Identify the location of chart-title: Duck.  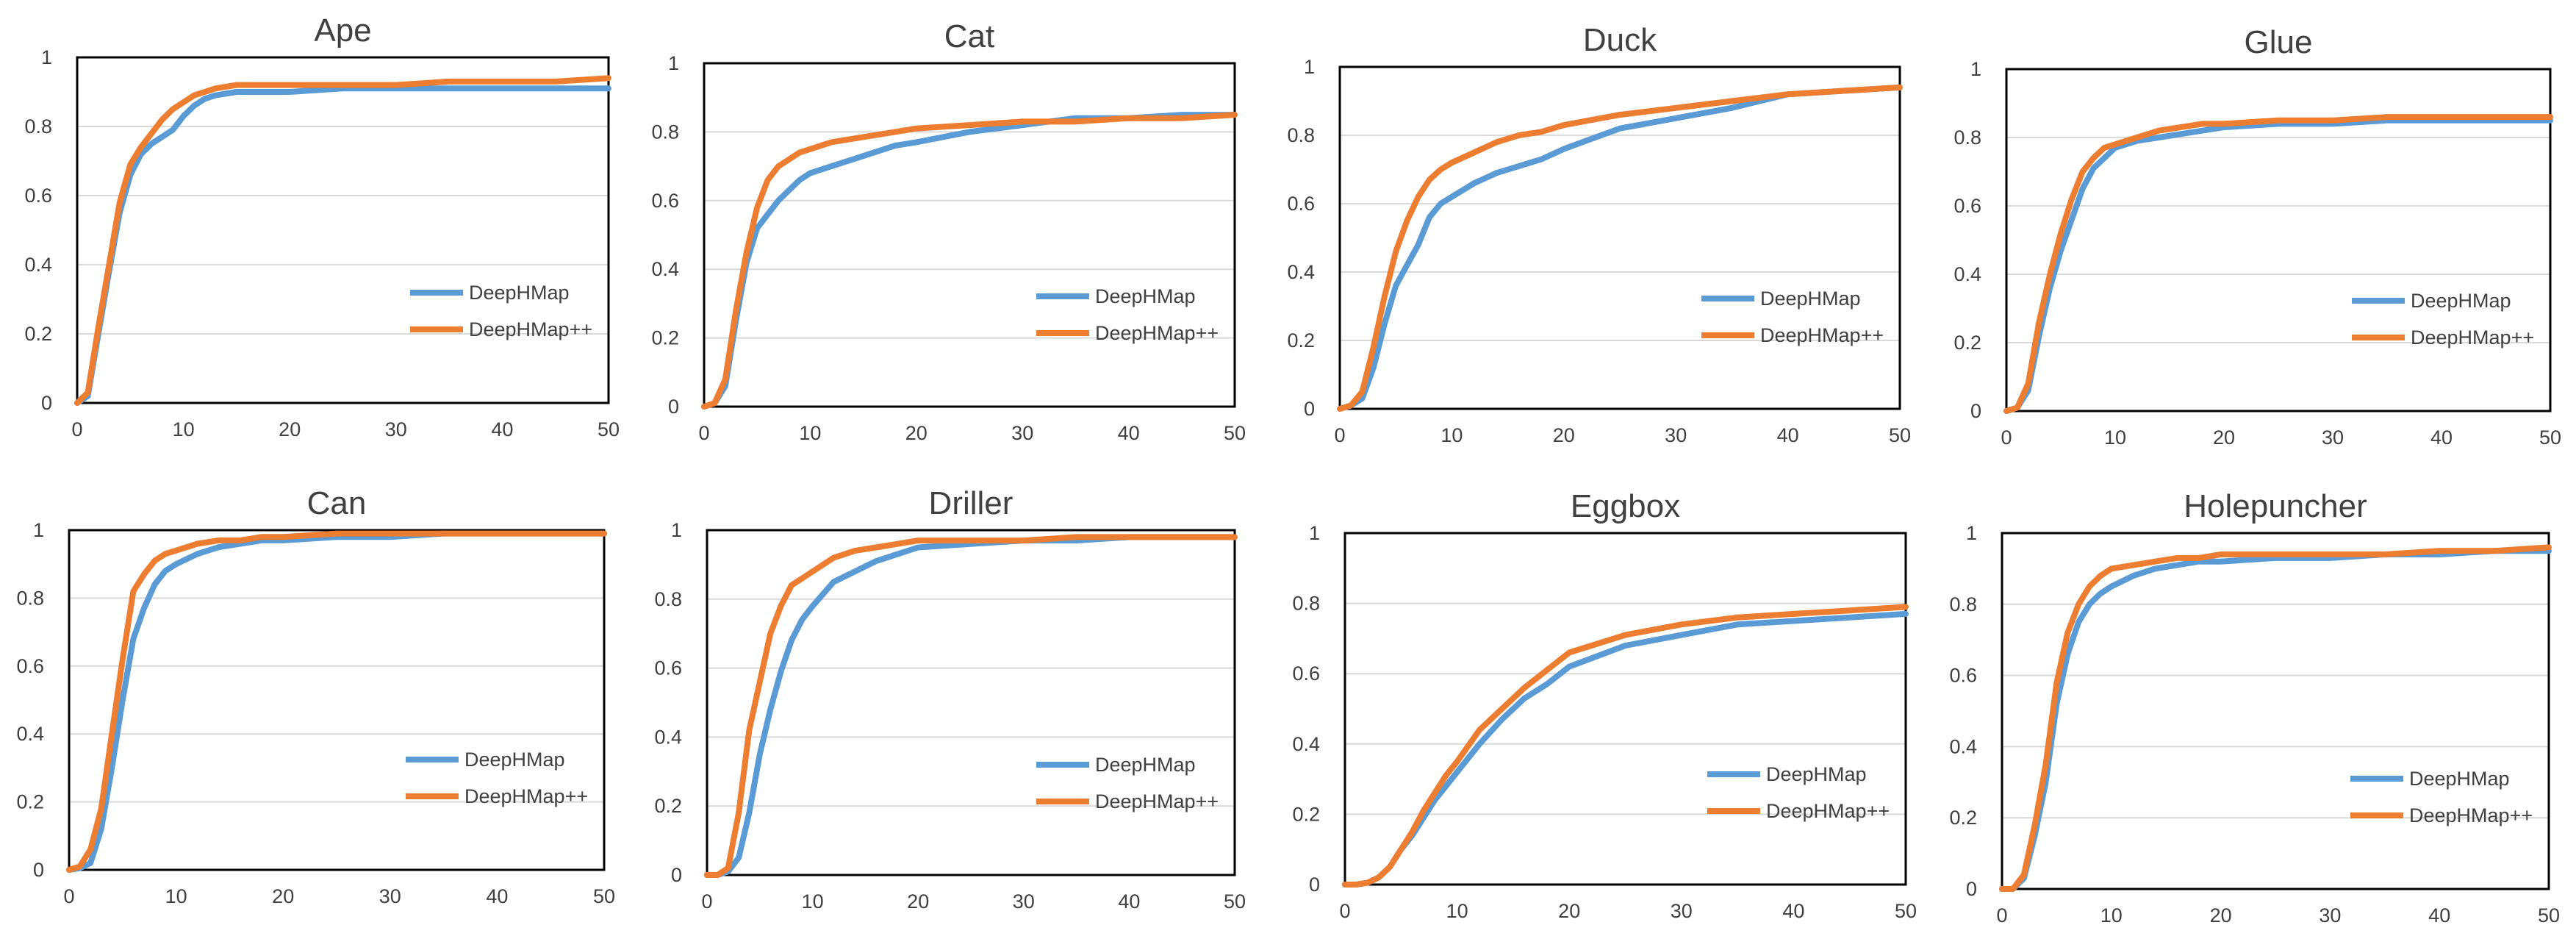
(1620, 40).